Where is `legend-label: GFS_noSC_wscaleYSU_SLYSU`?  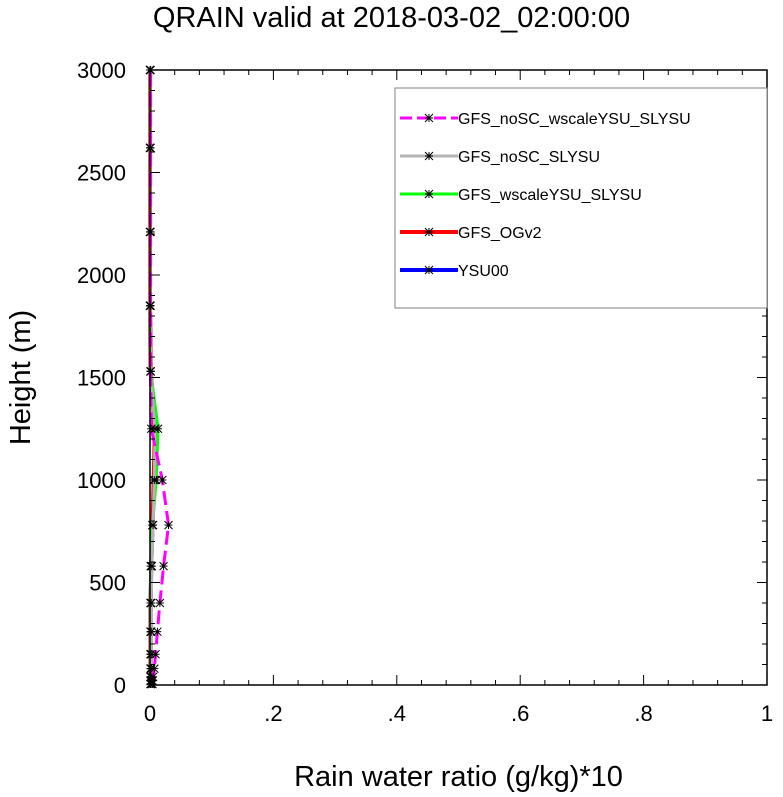 legend-label: GFS_noSC_wscaleYSU_SLYSU is located at coordinates (574, 119).